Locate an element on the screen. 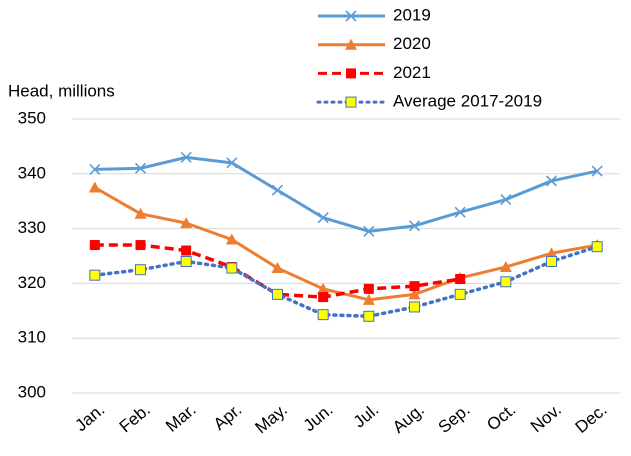 Image resolution: width=631 pixels, height=456 pixels. x-tick-label: May. is located at coordinates (270, 418).